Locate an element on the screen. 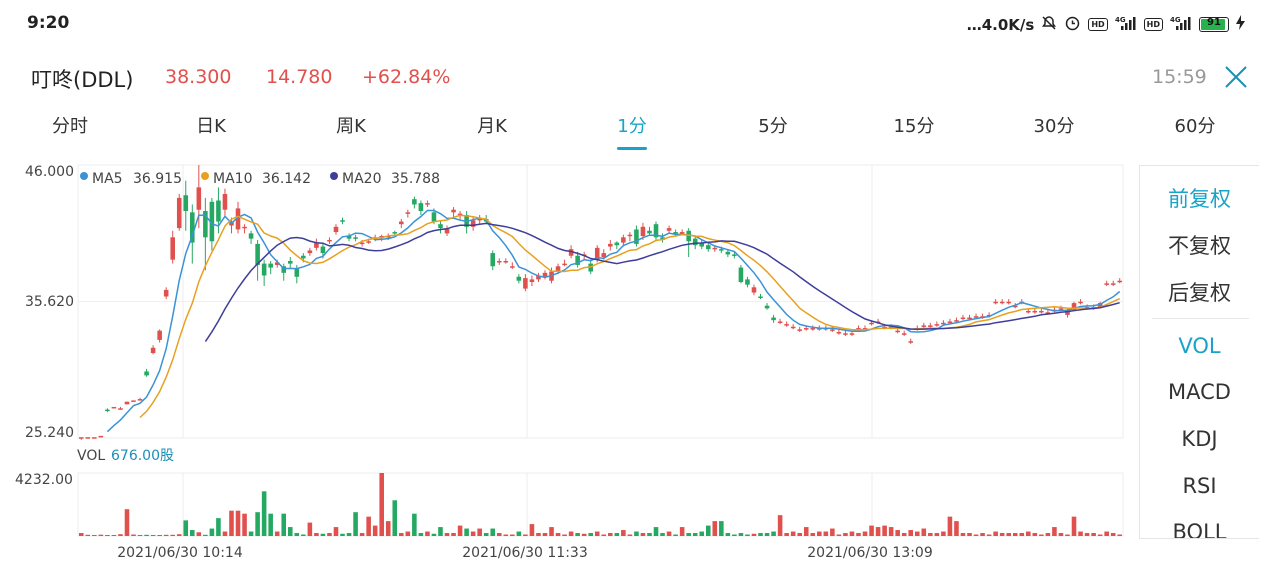  tab-weekly-k: 周K is located at coordinates (351, 126).